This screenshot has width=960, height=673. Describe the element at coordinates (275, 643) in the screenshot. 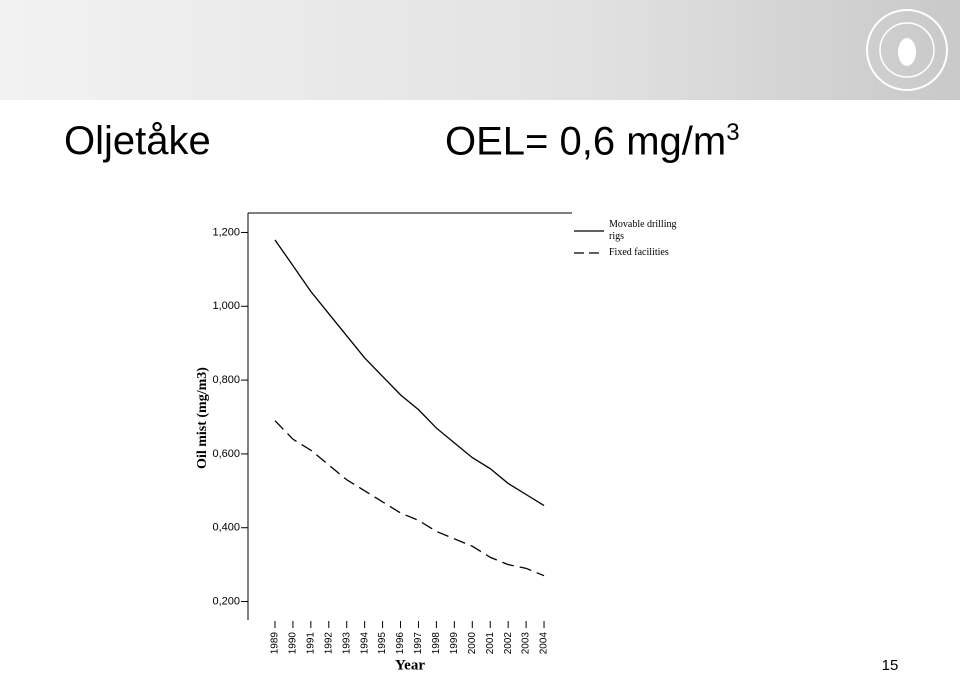

I see `x-tick-label: 1989` at that location.